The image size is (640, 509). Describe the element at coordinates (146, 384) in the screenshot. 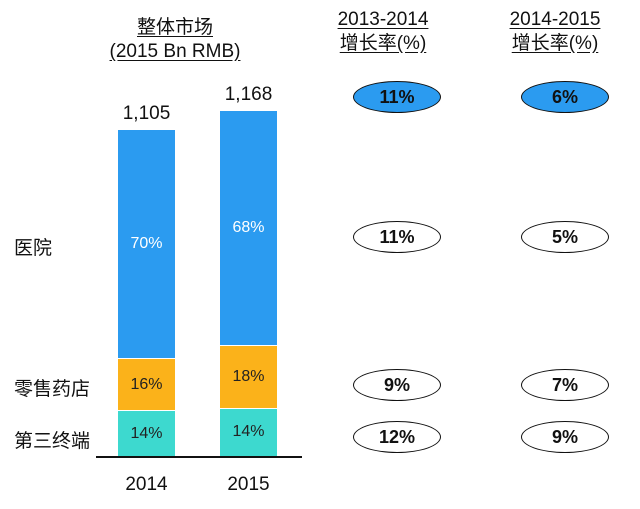

I see `bar-segment-2014-1: 16%` at that location.